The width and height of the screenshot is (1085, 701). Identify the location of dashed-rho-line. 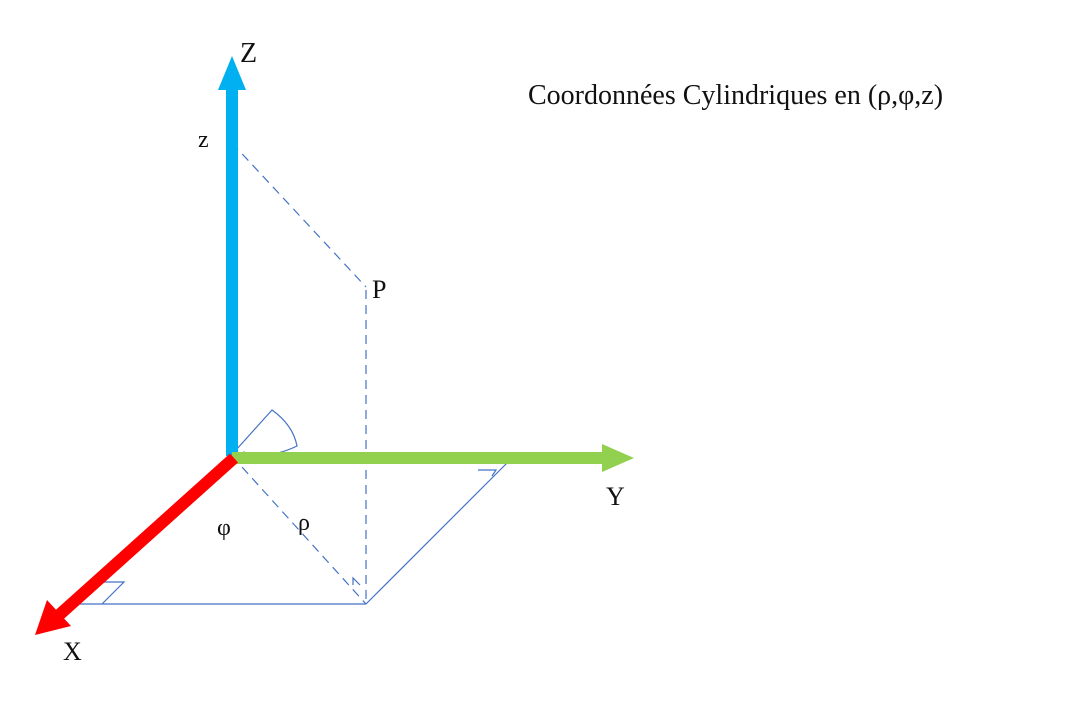
(299, 530).